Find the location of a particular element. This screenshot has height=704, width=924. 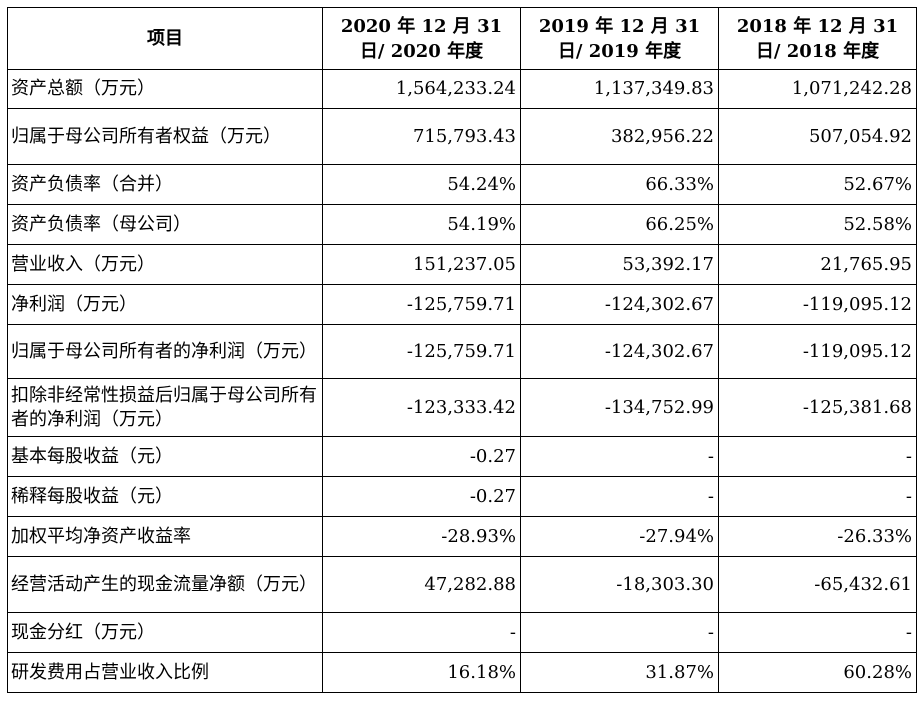

value-2020: -123,333.42 is located at coordinates (421, 407).